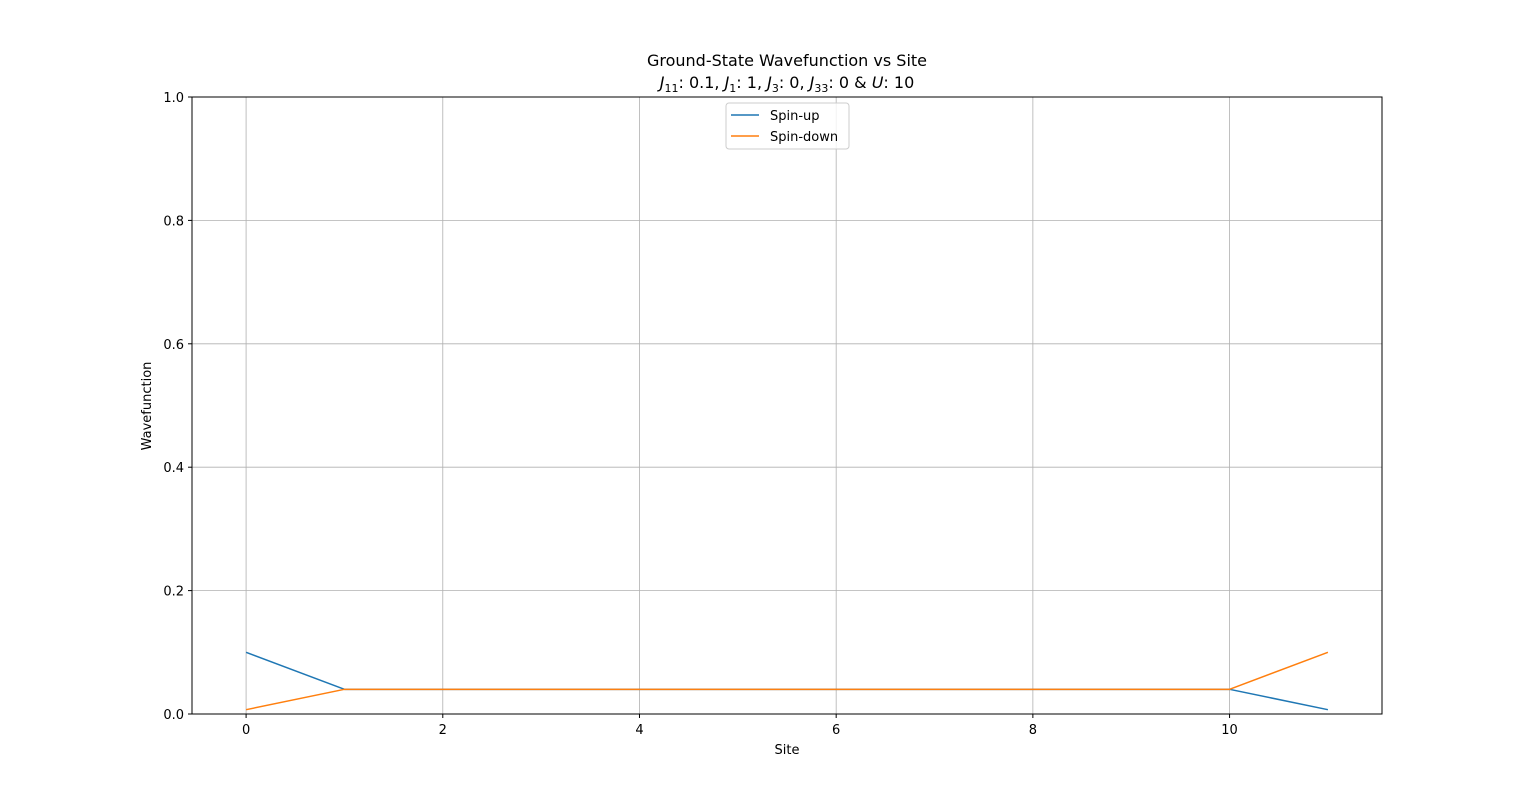 The height and width of the screenshot is (802, 1536). I want to click on plot-lines, so click(787, 681).